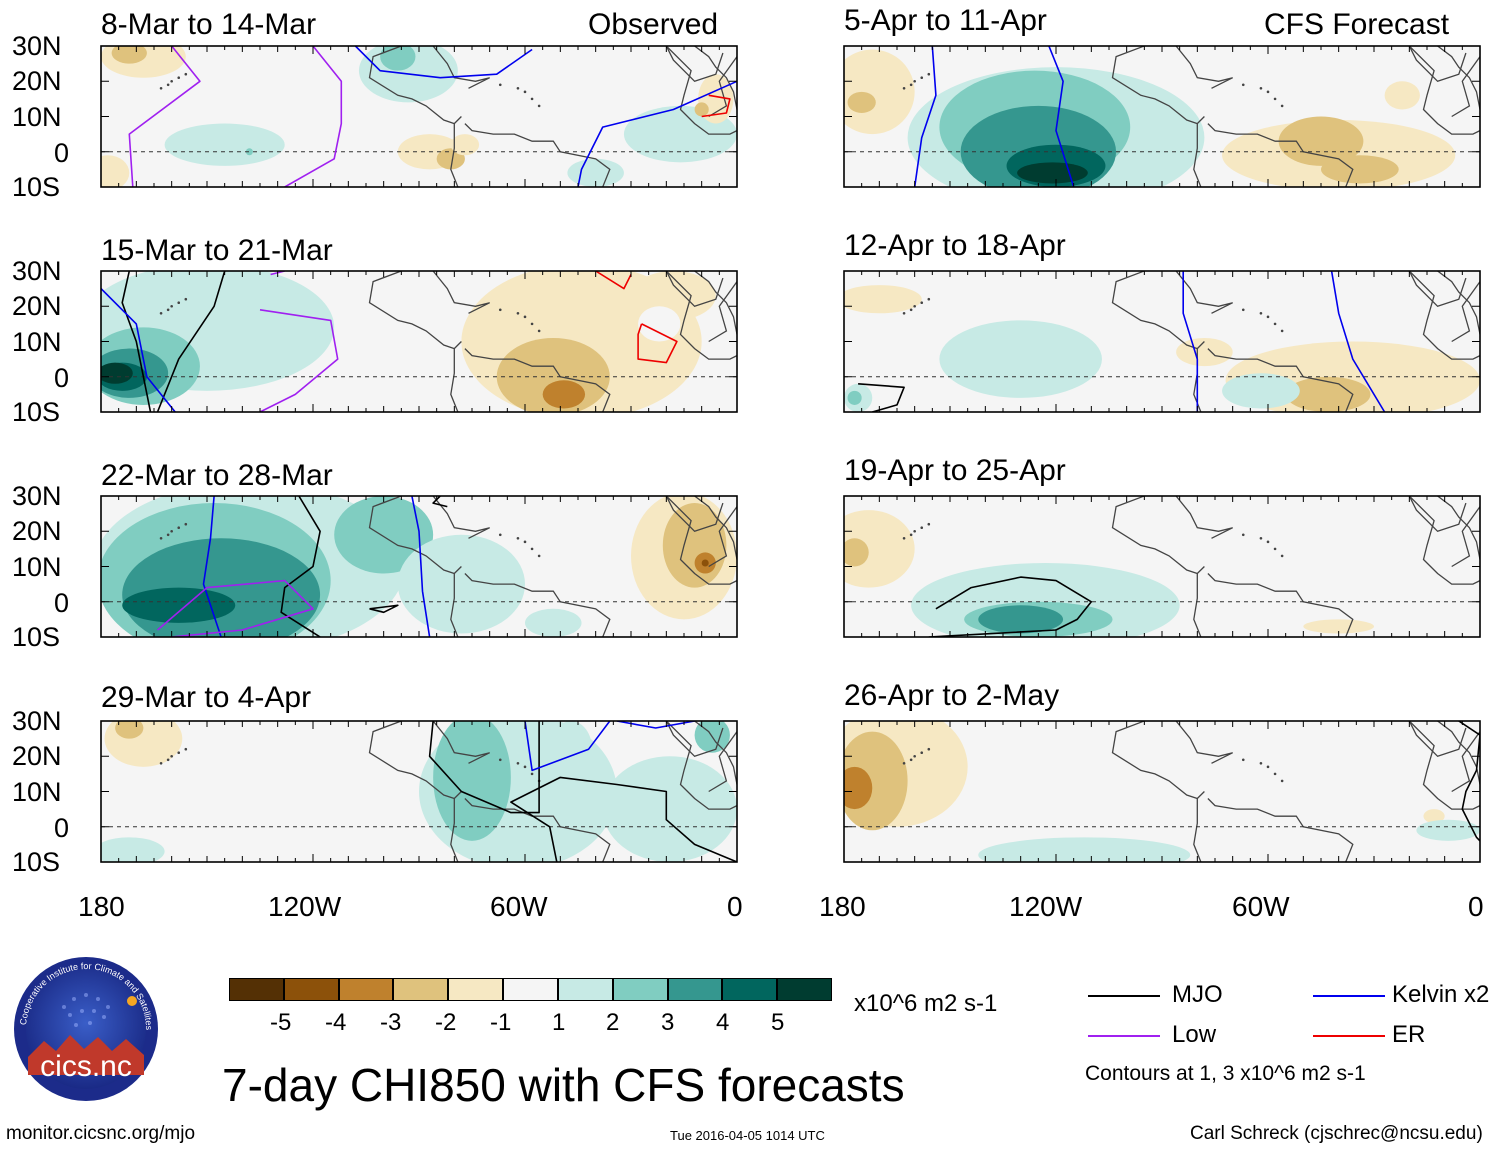 This screenshot has height=1149, width=1510. I want to click on colorbar-label: 2, so click(613, 1022).